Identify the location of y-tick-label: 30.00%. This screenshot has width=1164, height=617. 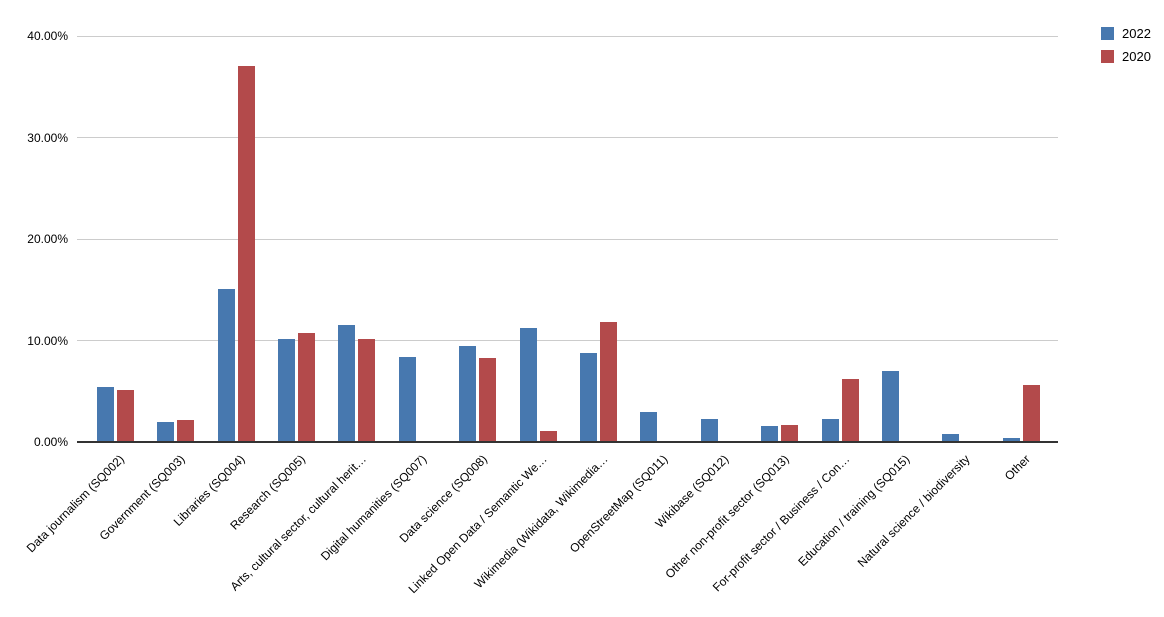
(47, 137).